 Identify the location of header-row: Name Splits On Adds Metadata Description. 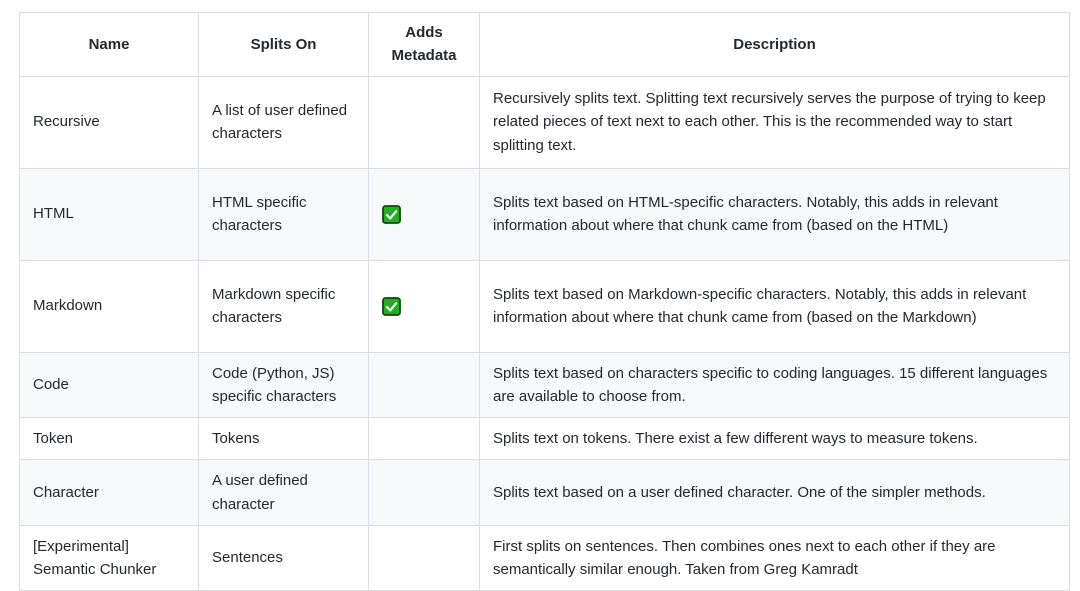
(544, 44).